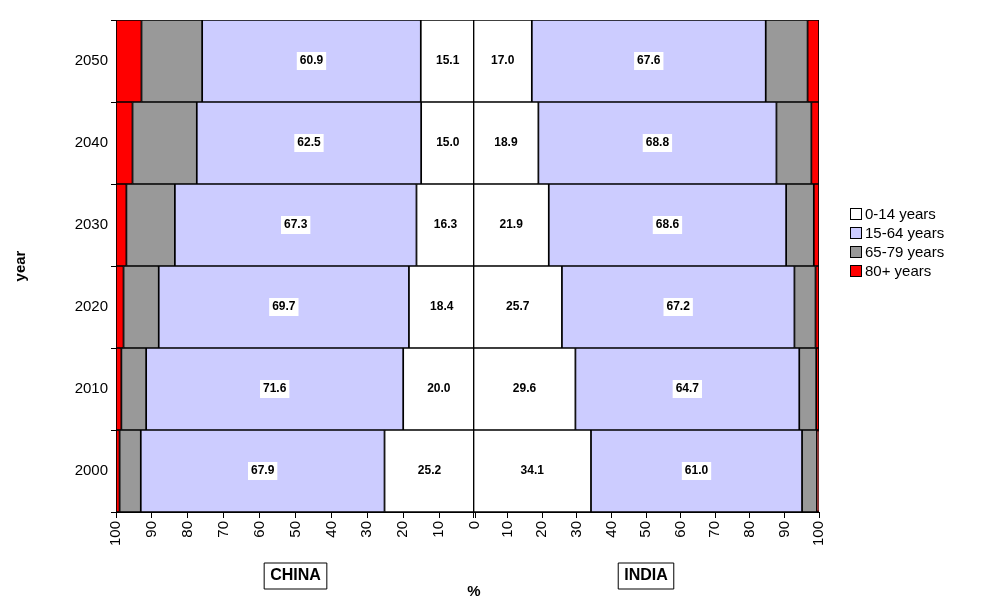 This screenshot has height=614, width=1003. I want to click on y-tick-label: 2020, so click(91, 306).